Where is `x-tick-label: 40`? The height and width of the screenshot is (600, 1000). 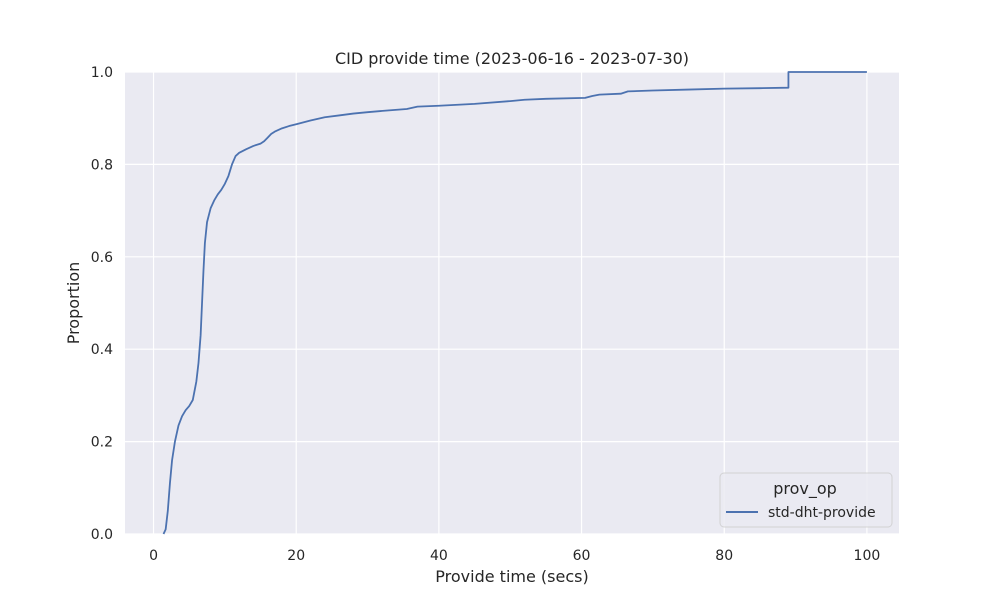
x-tick-label: 40 is located at coordinates (439, 556).